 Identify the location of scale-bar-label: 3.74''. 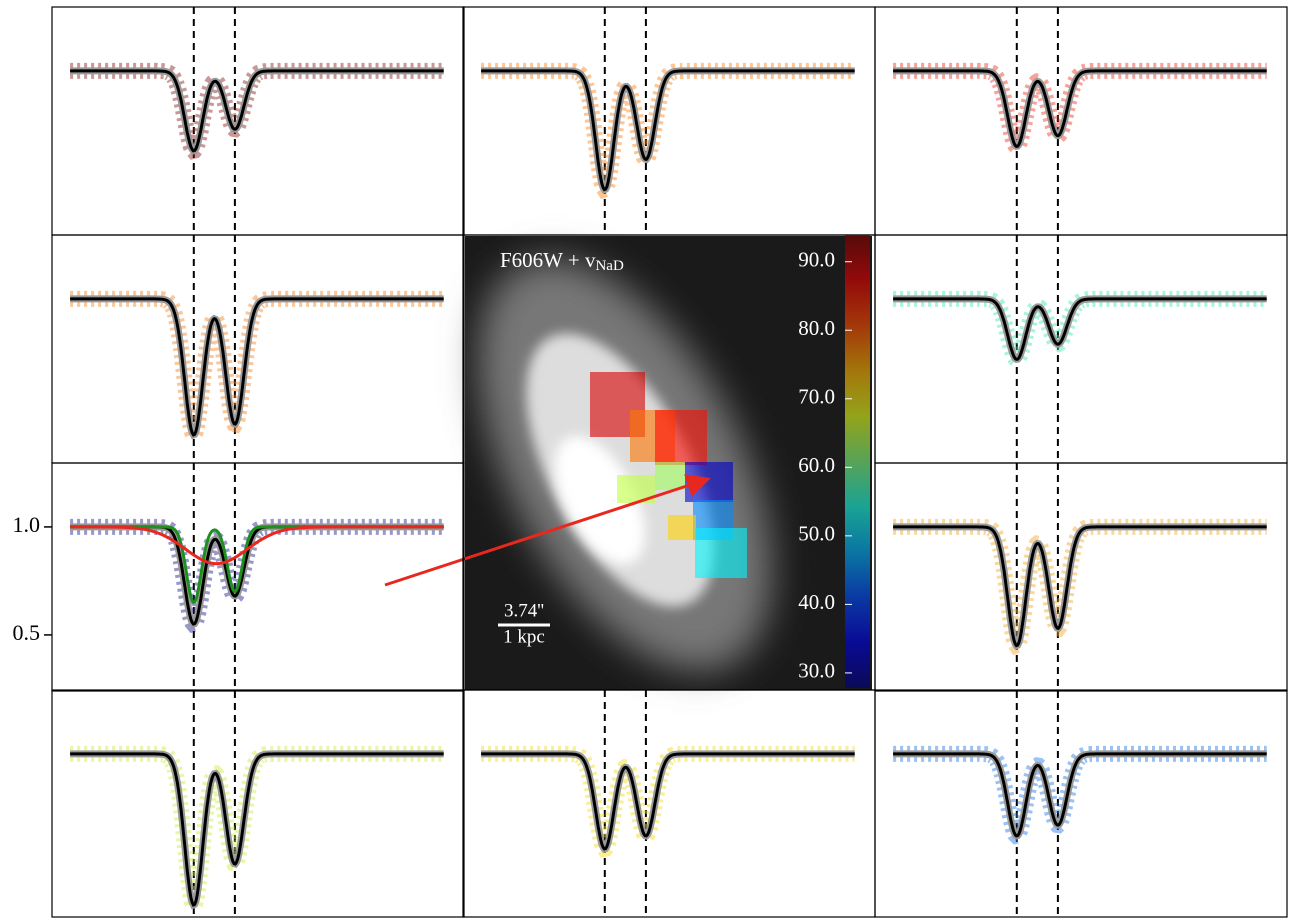
(524, 610).